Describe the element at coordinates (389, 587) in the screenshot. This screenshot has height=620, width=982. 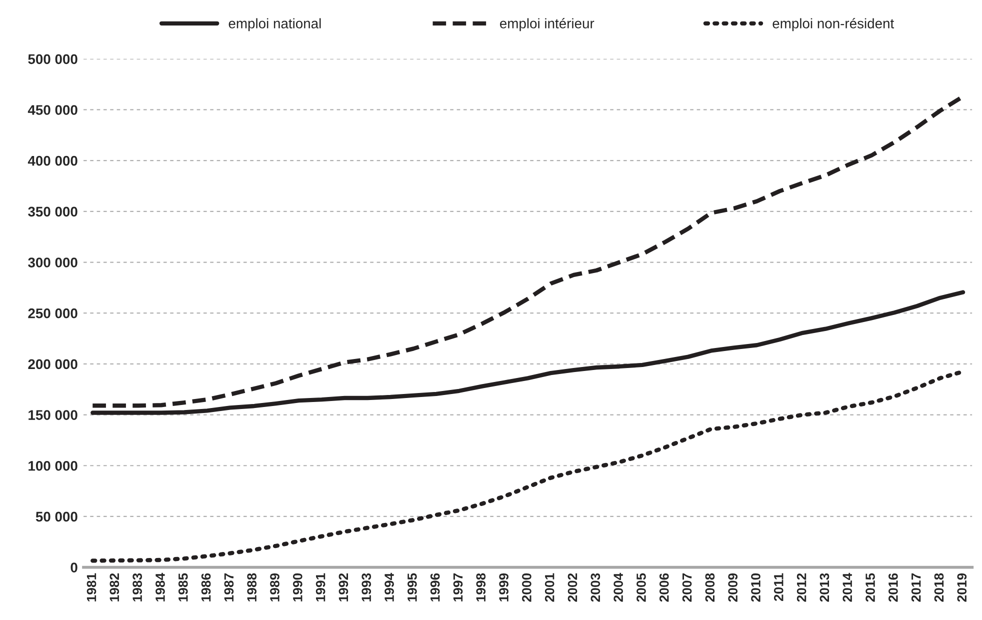
I see `x-tick-label: 1994` at that location.